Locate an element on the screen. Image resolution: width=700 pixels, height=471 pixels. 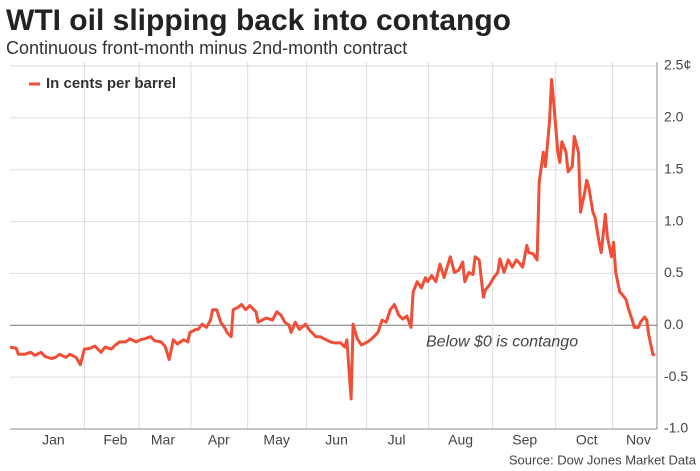
y-tick-label: 0.0 is located at coordinates (674, 324).